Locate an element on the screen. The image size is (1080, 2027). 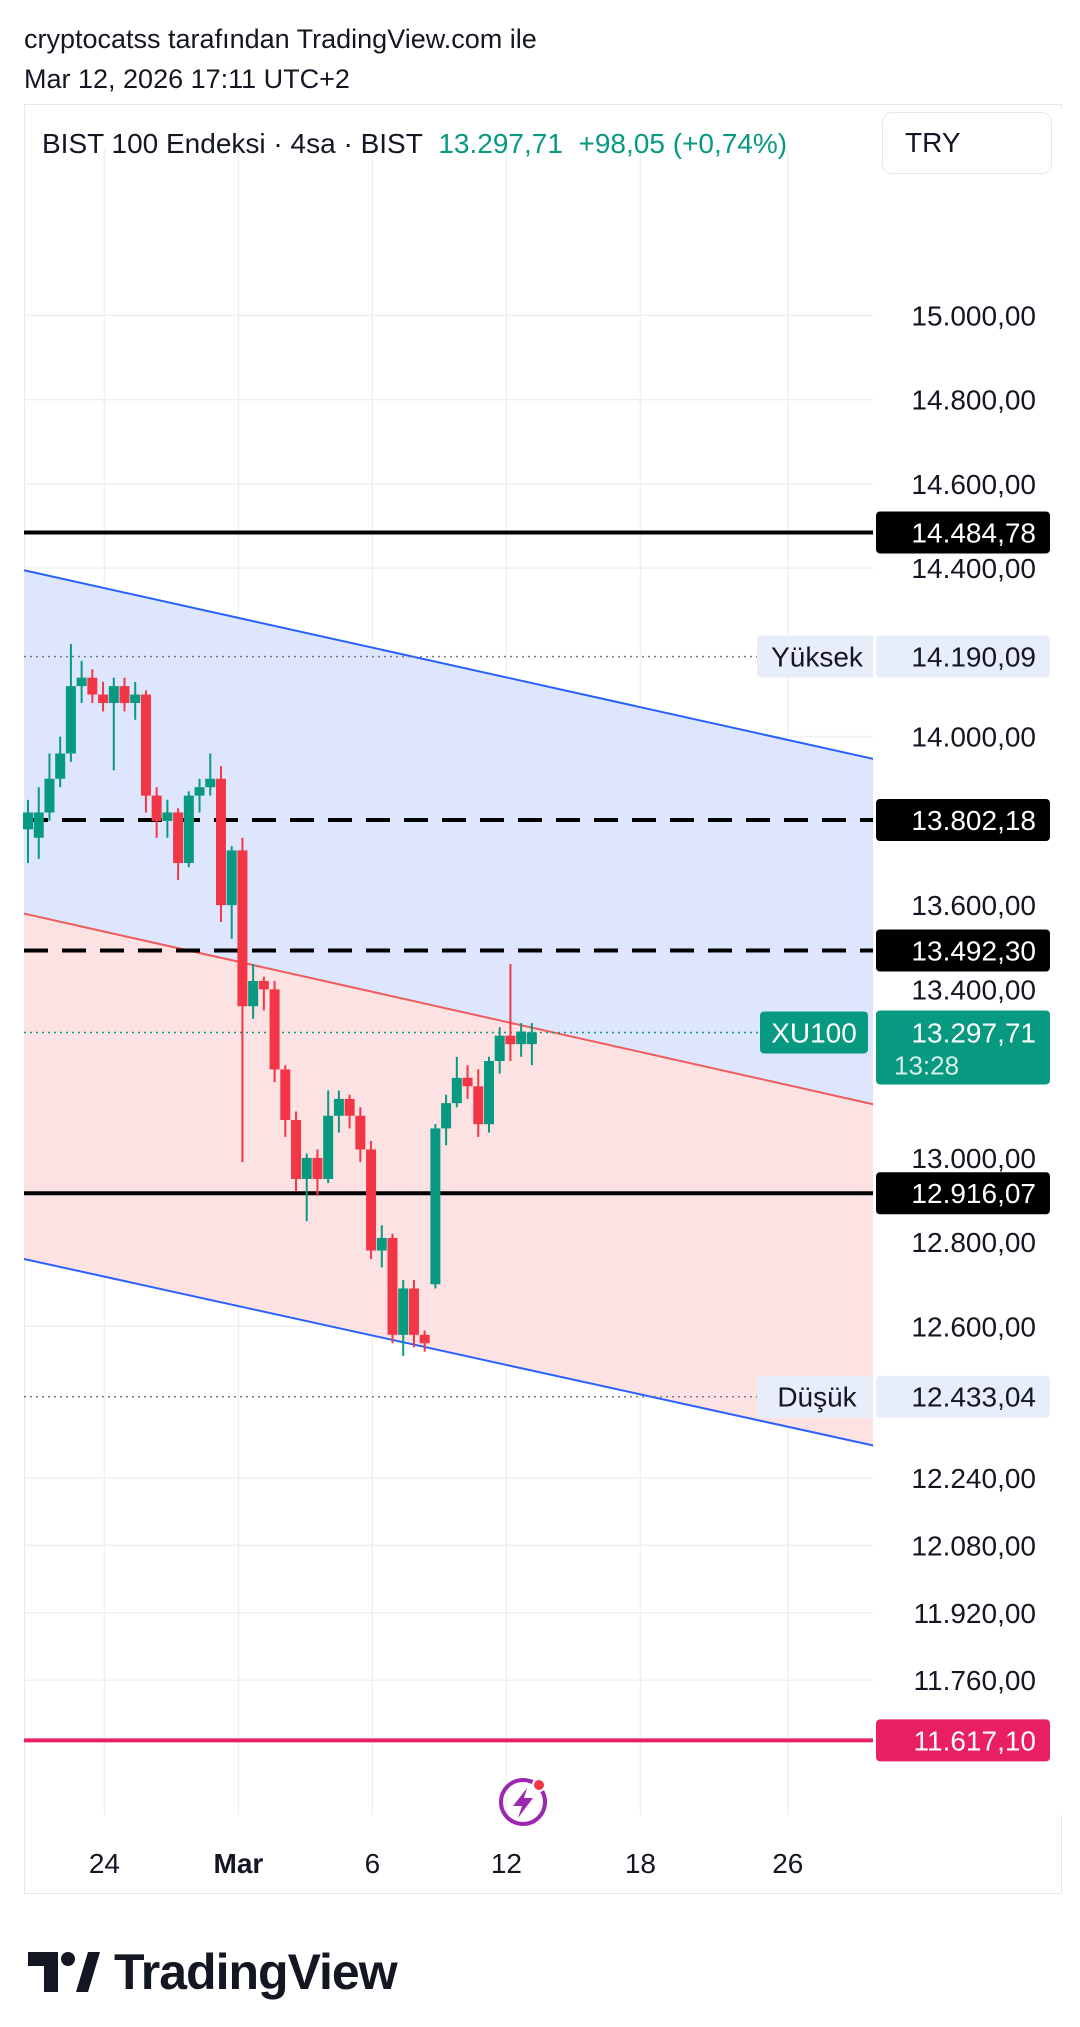
red-channel-upper-line is located at coordinates (455, 1010).